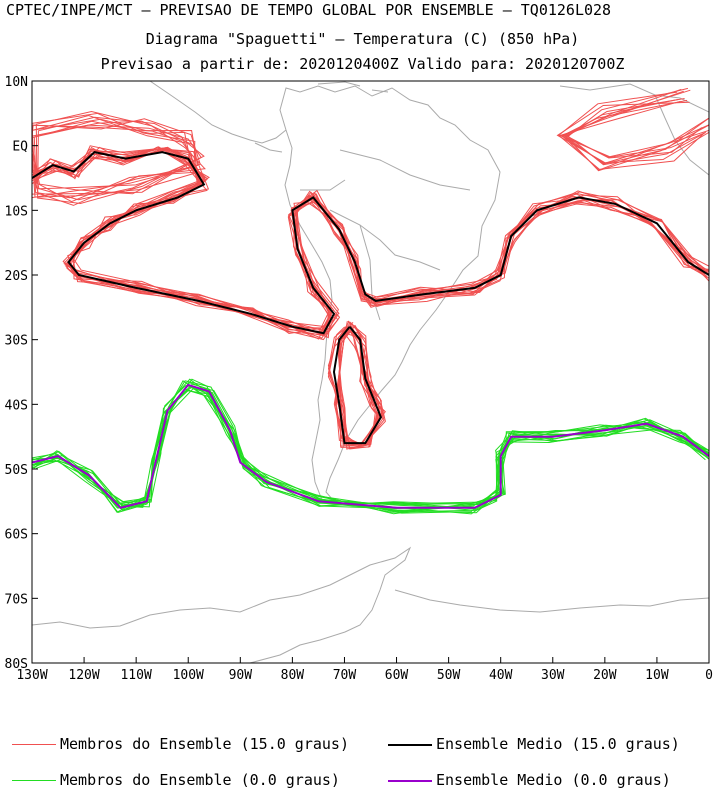 Image resolution: width=725 pixels, height=792 pixels. What do you see at coordinates (222, 604) in the screenshot?
I see `antarctica-coast` at bounding box center [222, 604].